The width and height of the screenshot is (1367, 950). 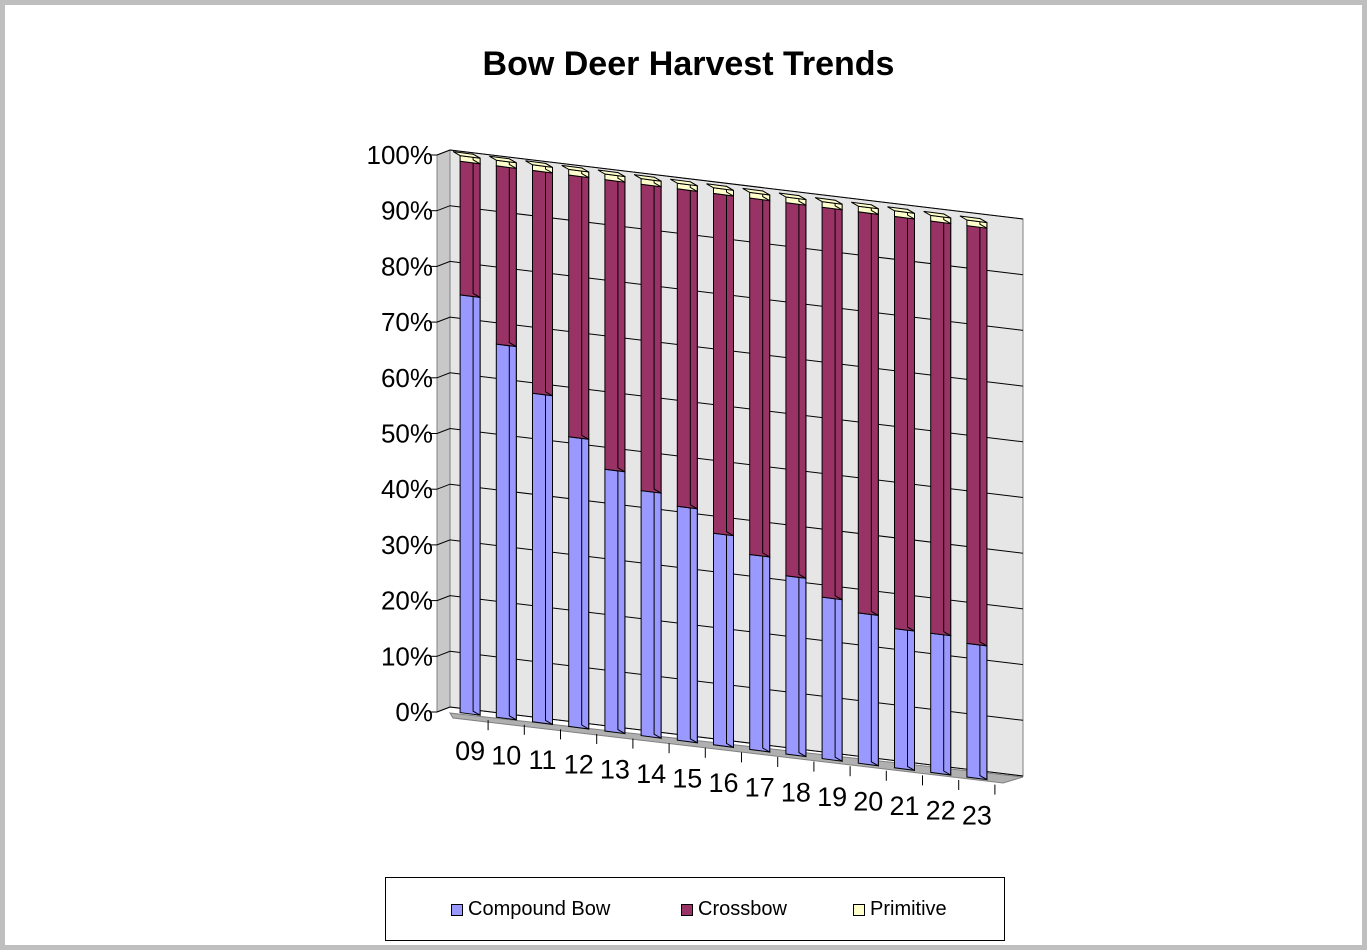 What do you see at coordinates (977, 815) in the screenshot?
I see `x-tick-label: 23` at bounding box center [977, 815].